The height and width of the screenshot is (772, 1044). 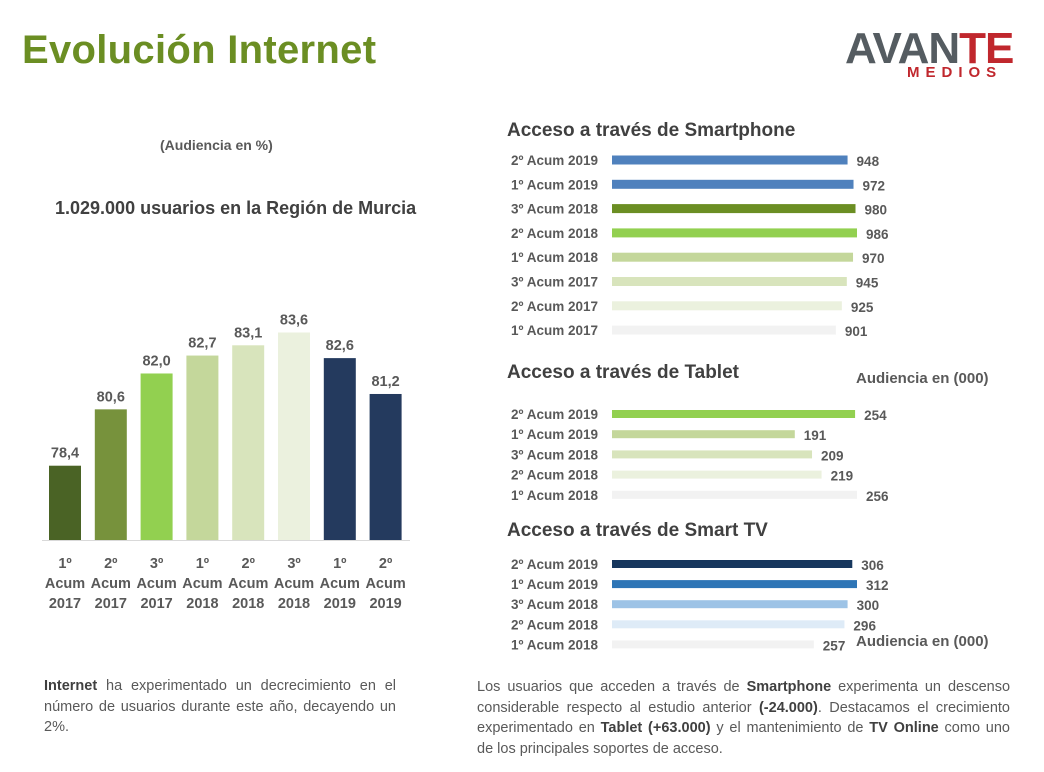 What do you see at coordinates (868, 605) in the screenshot?
I see `smarttv-value-label: 300` at bounding box center [868, 605].